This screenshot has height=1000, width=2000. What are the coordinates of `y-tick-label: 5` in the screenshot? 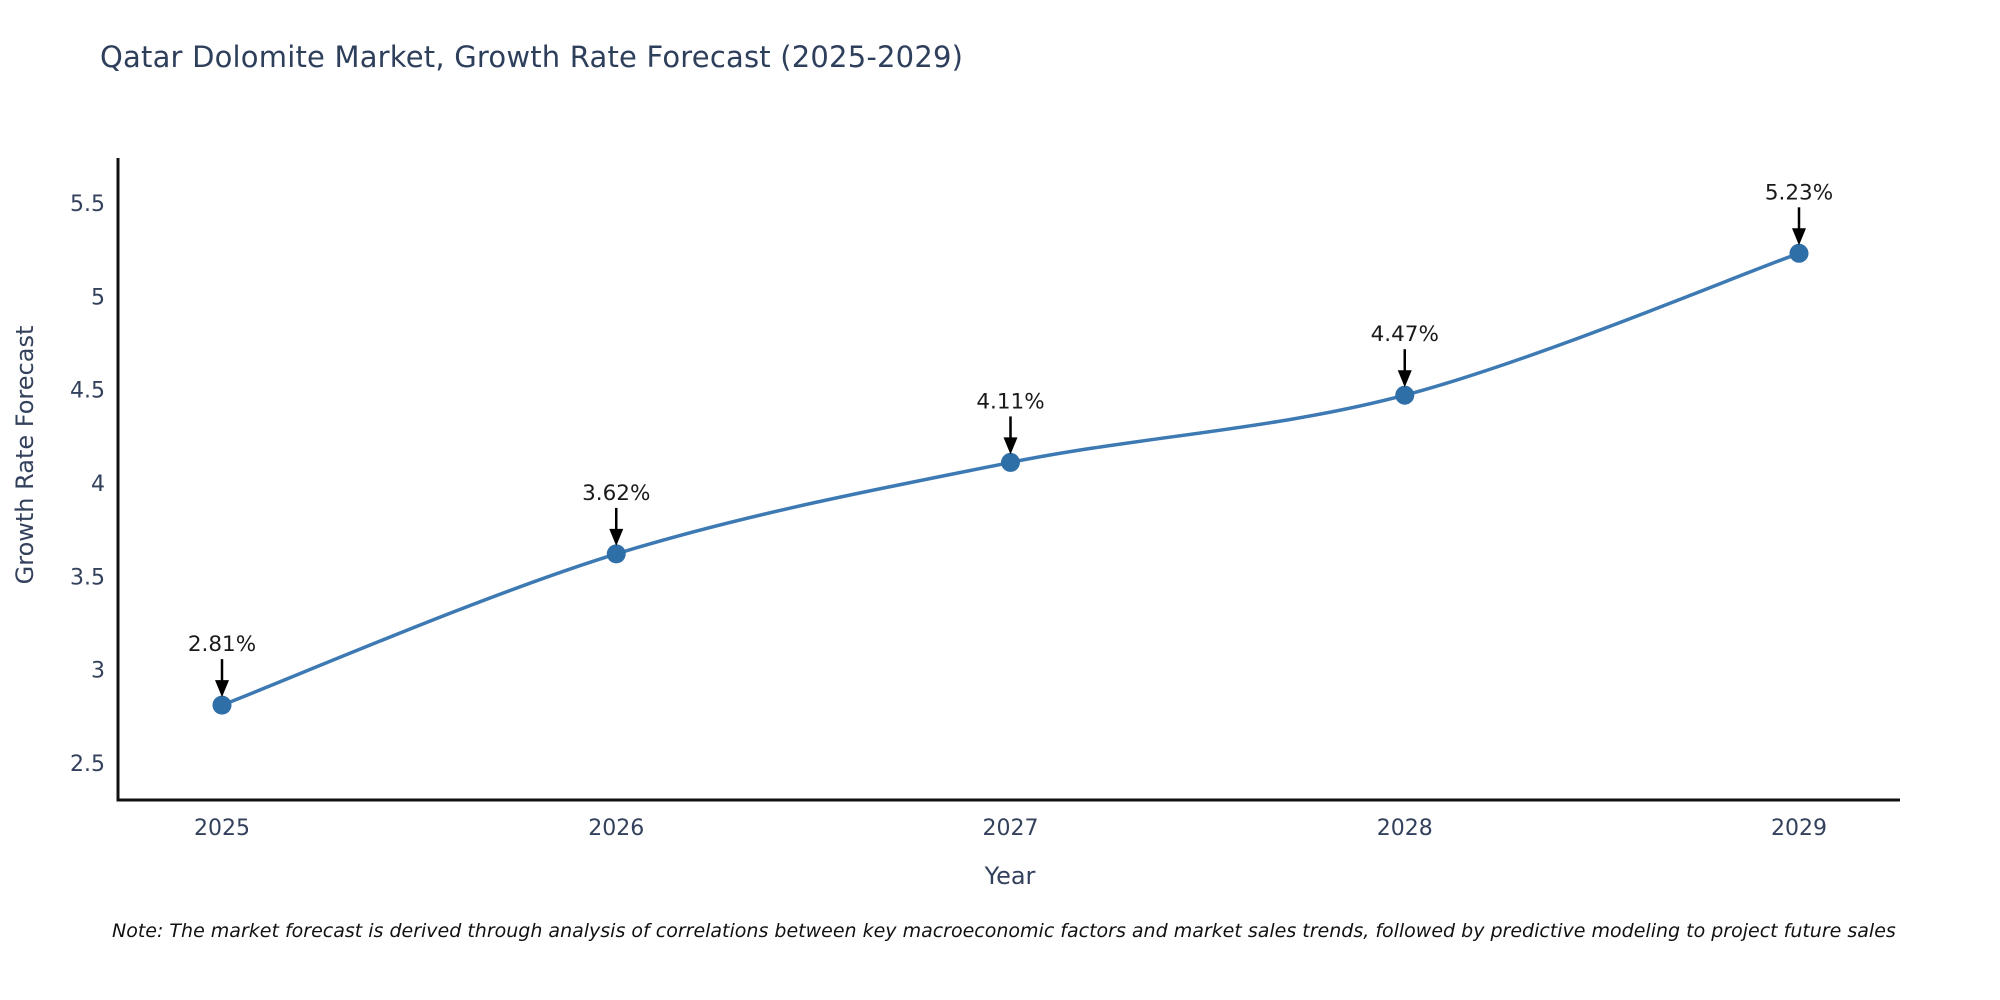 It's located at (98, 297).